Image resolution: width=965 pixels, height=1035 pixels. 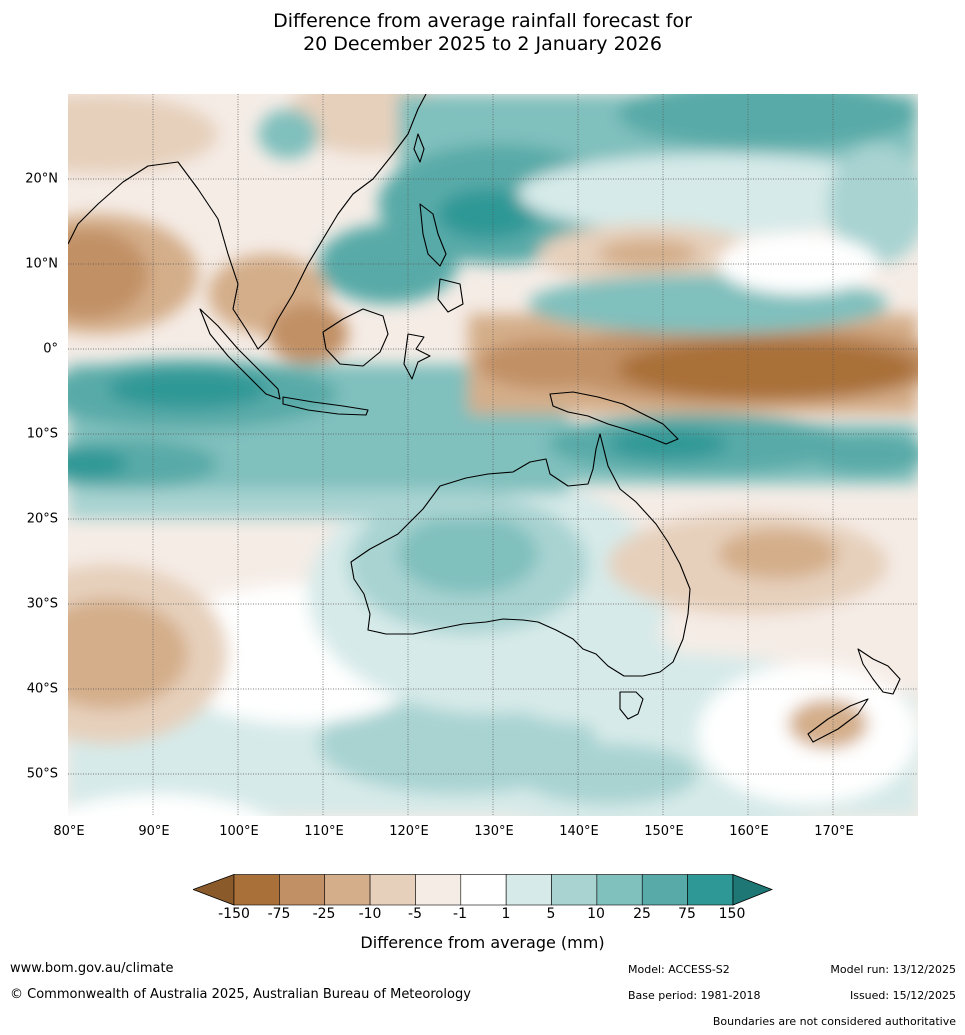 What do you see at coordinates (154, 831) in the screenshot?
I see `lon-label-90e: 90°E` at bounding box center [154, 831].